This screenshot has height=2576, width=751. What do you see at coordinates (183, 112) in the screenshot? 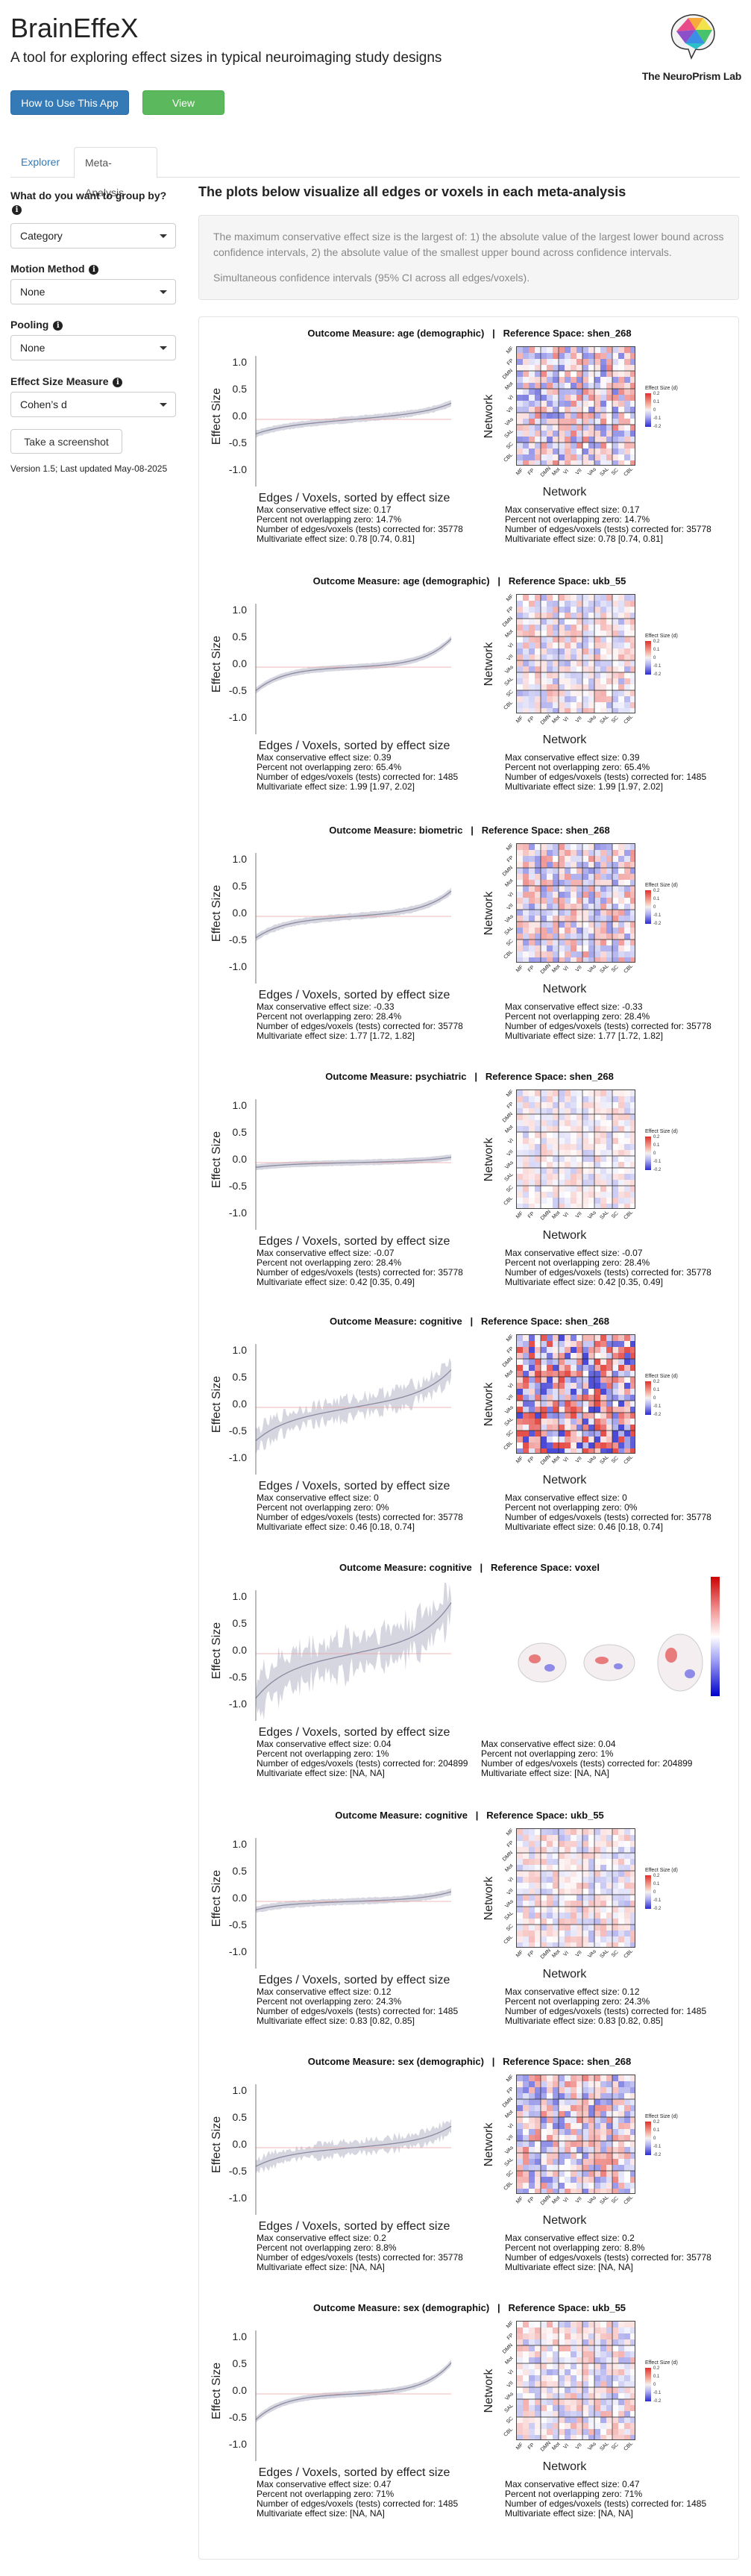
I see `view-preprint-button: View Preprint` at bounding box center [183, 112].